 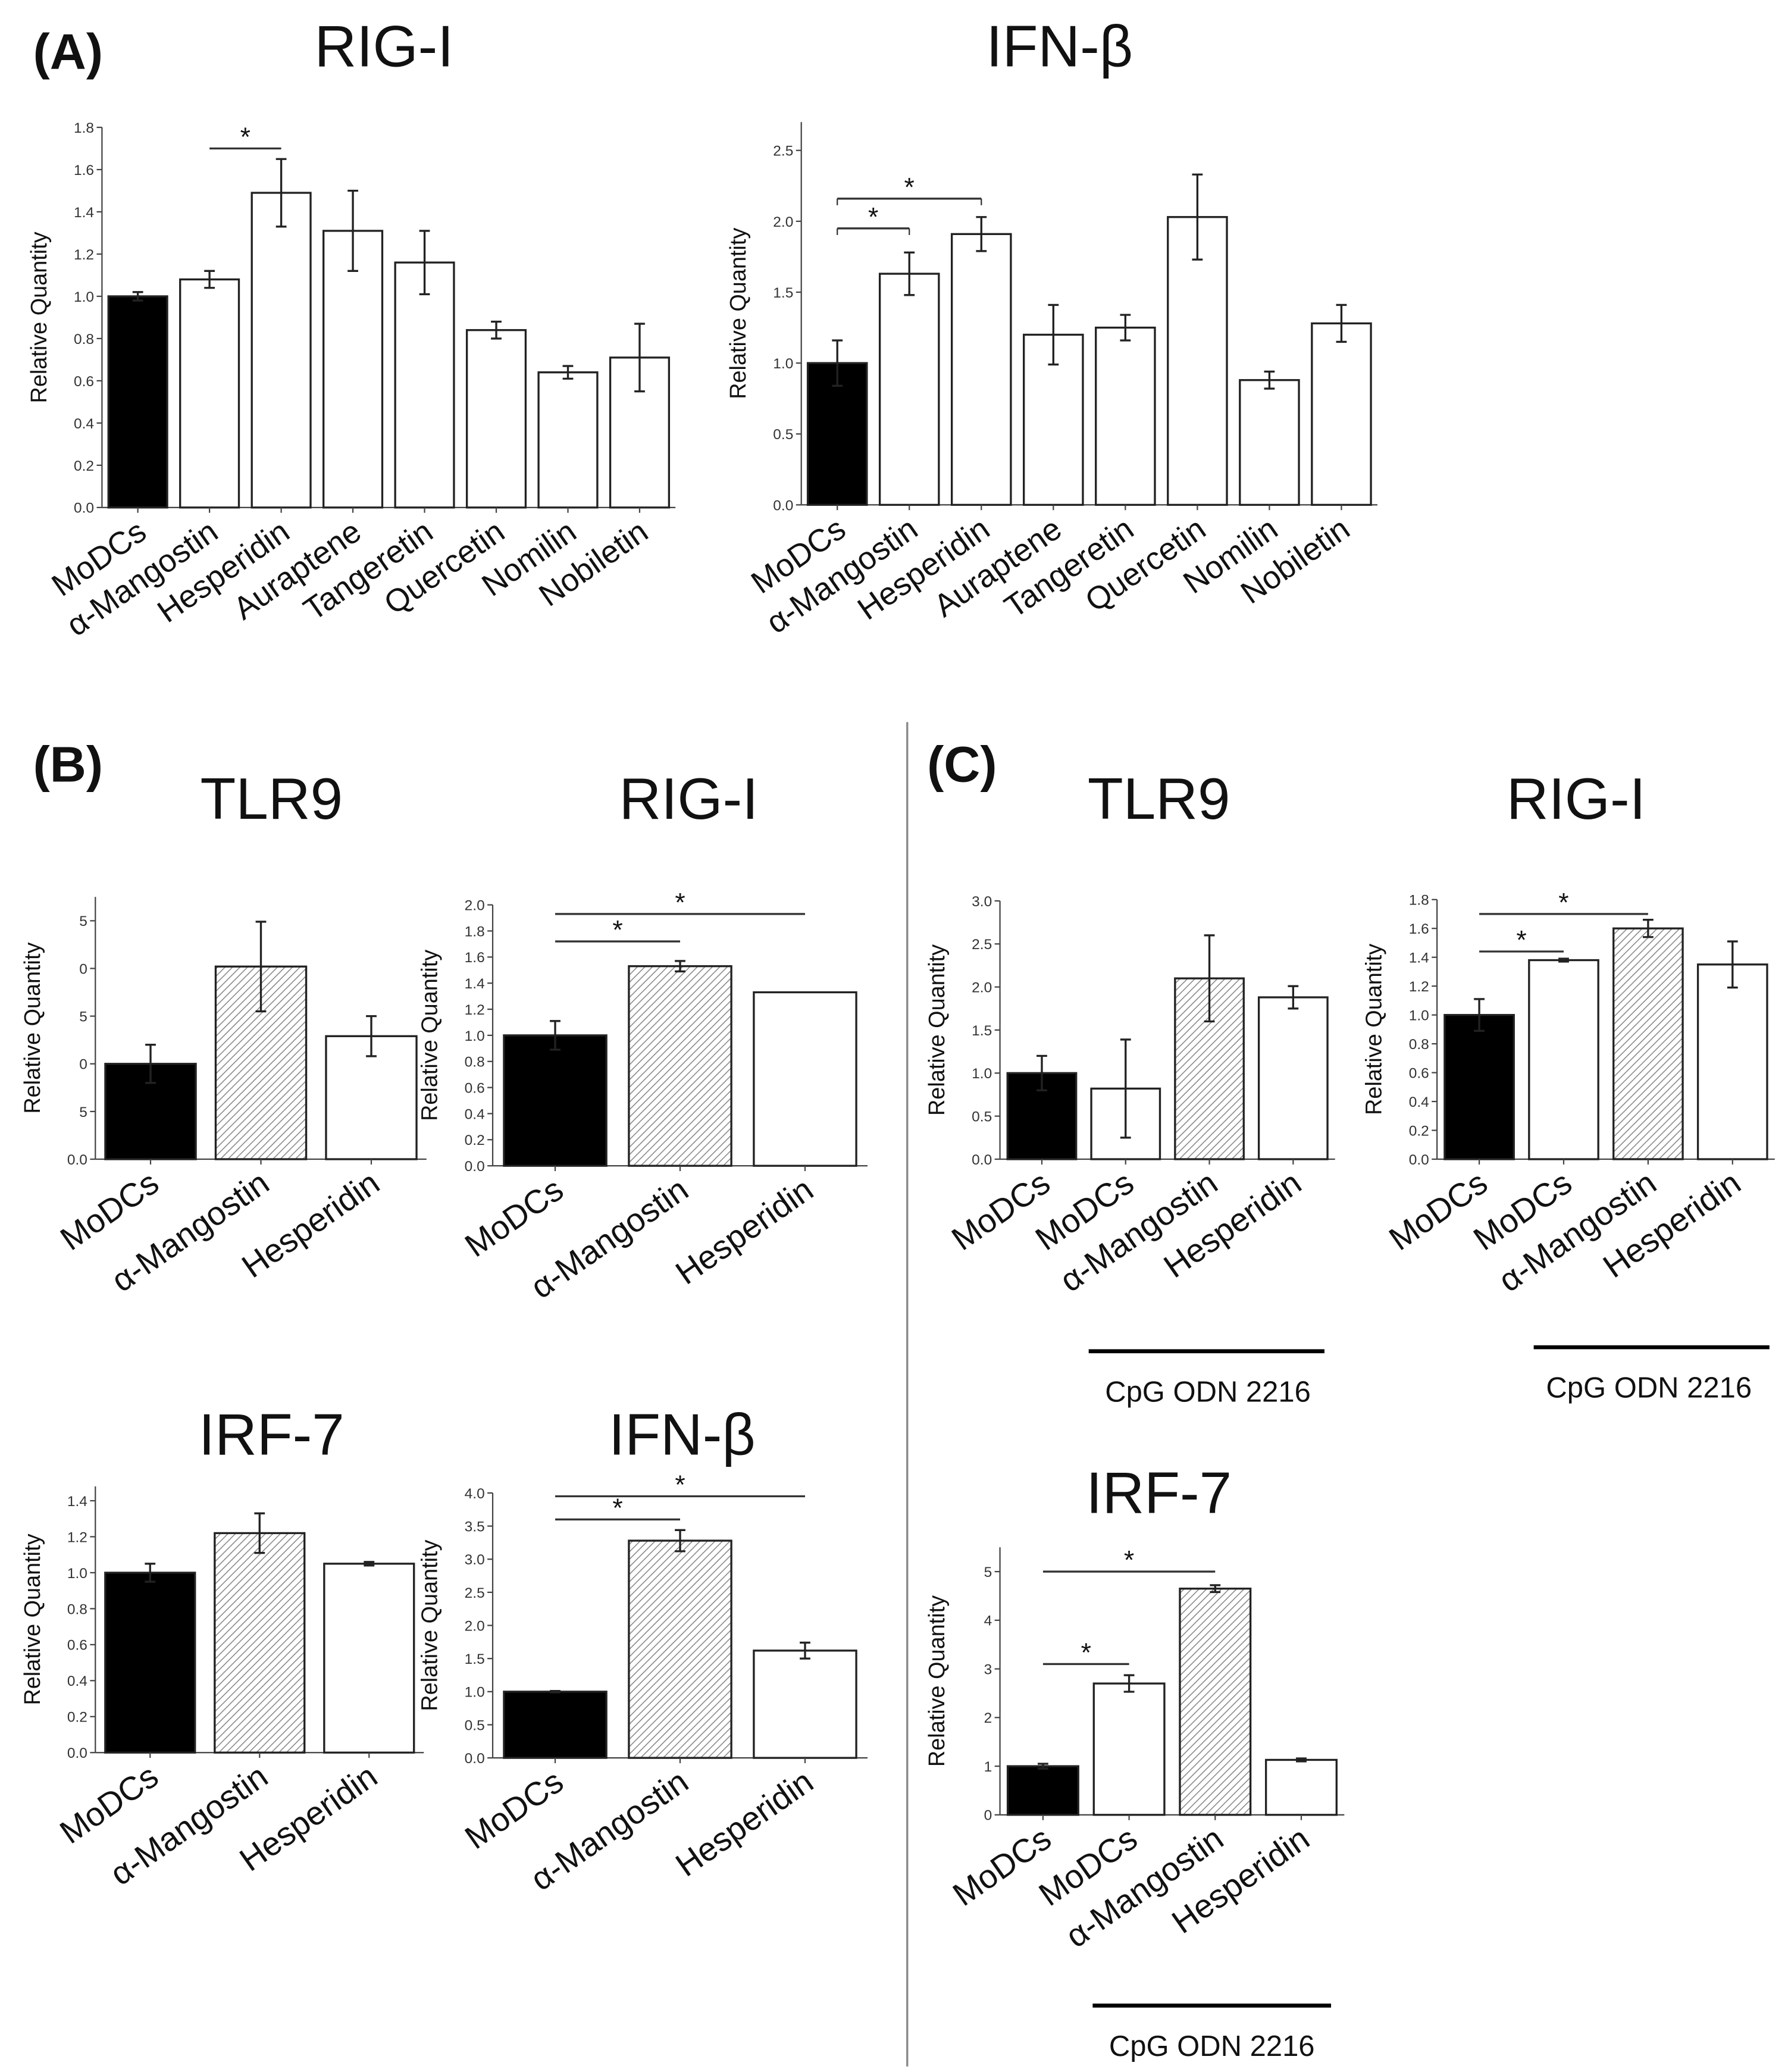 I want to click on panel-label-a: (A), so click(x=68, y=51).